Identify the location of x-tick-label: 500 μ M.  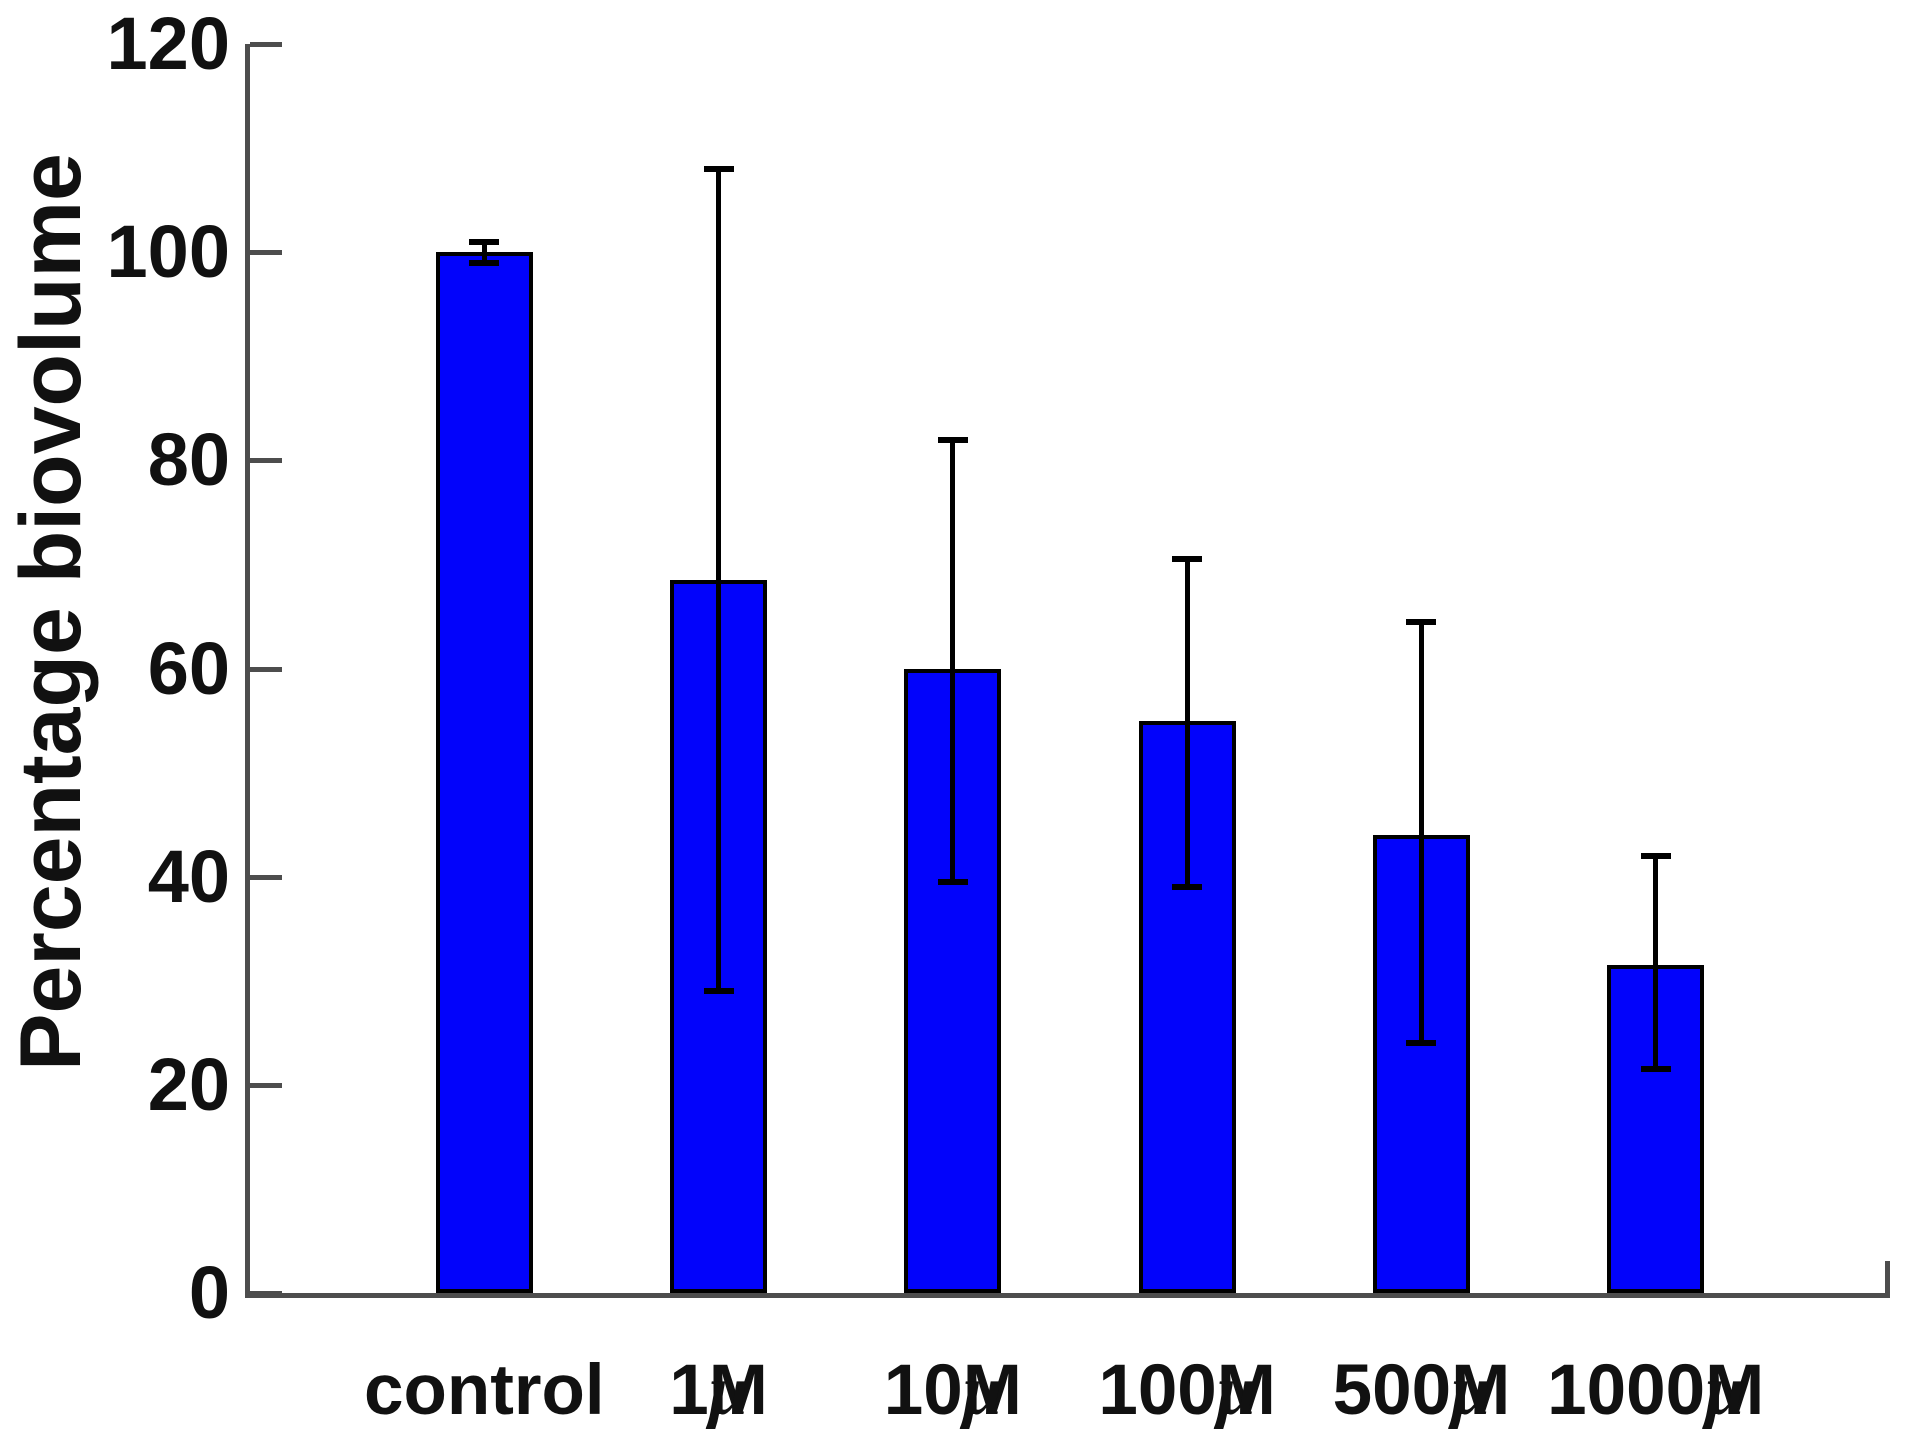
(1421, 1390).